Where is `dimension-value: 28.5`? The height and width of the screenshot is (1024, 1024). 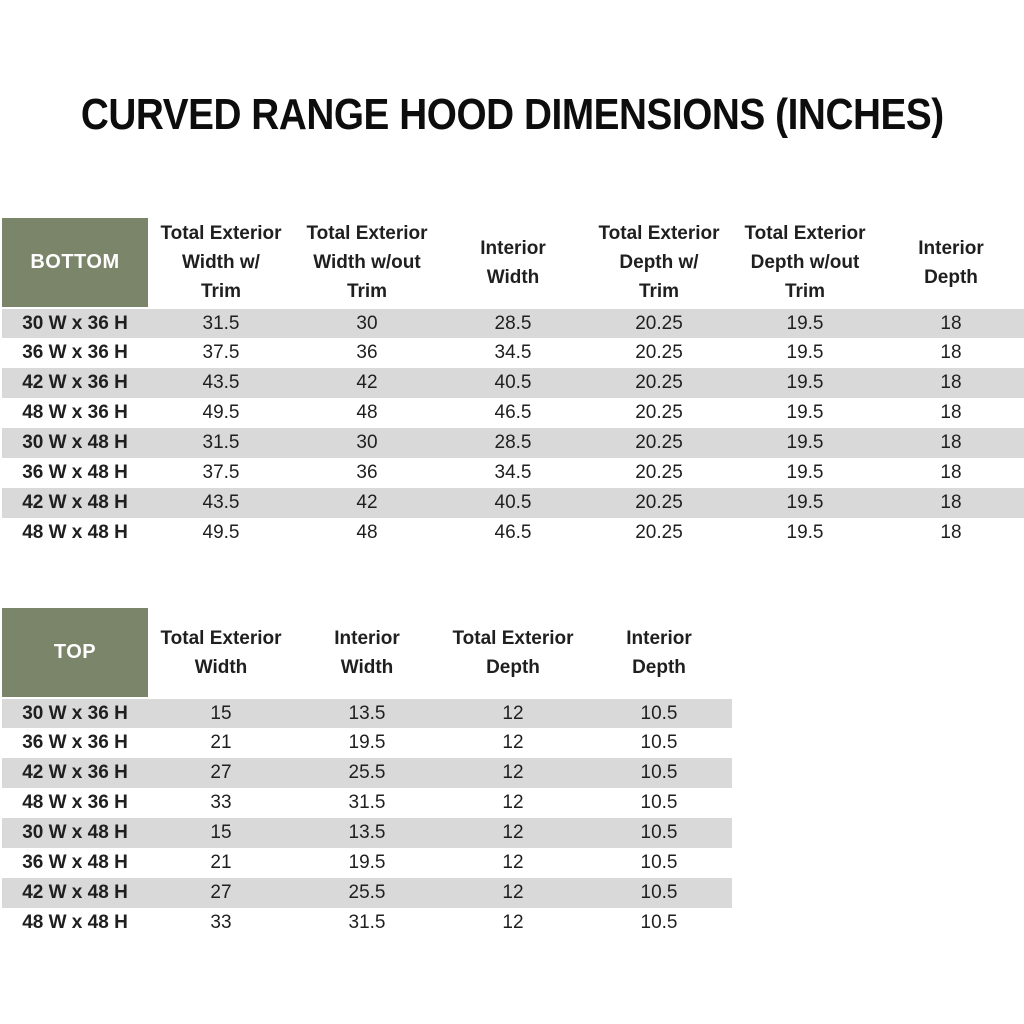
dimension-value: 28.5 is located at coordinates (513, 323).